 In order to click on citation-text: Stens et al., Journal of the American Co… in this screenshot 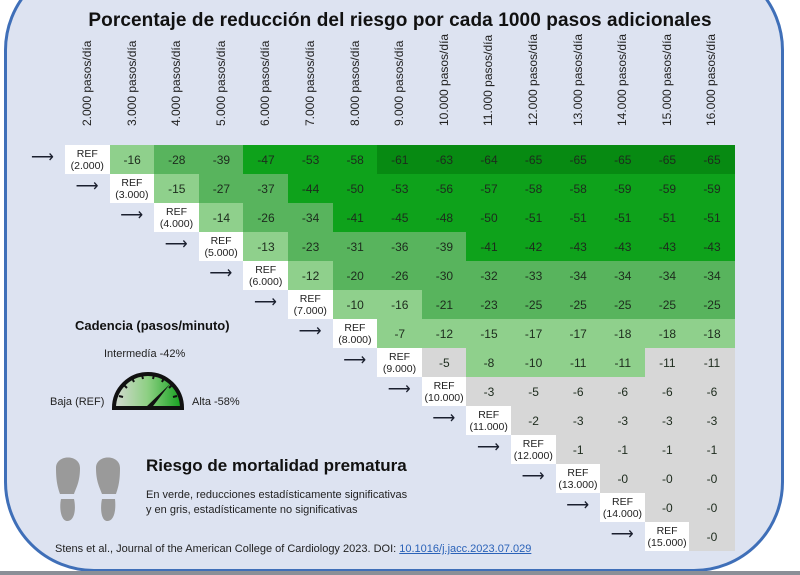, I will do `click(227, 549)`.